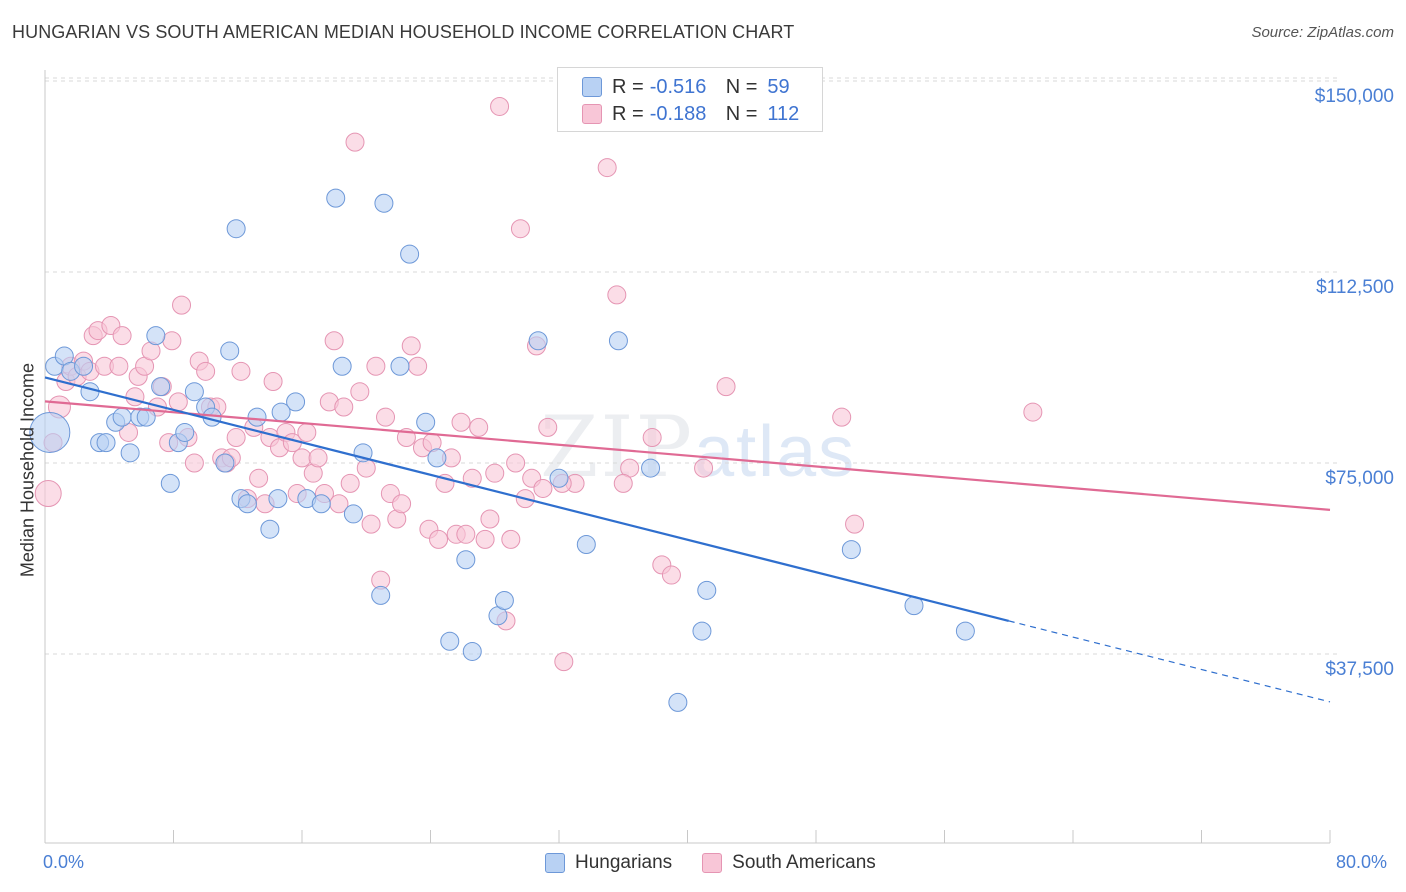  I want to click on hungarians-trend-extension, so click(1169, 661).